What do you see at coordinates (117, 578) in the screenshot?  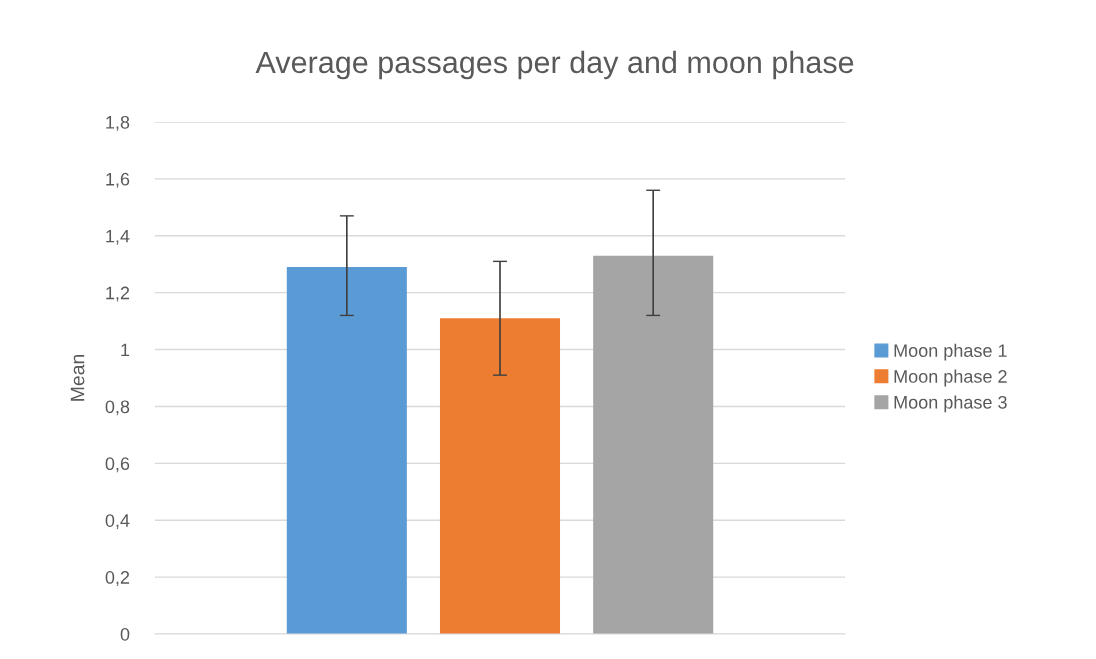 I see `y-tick-label: 0,2` at bounding box center [117, 578].